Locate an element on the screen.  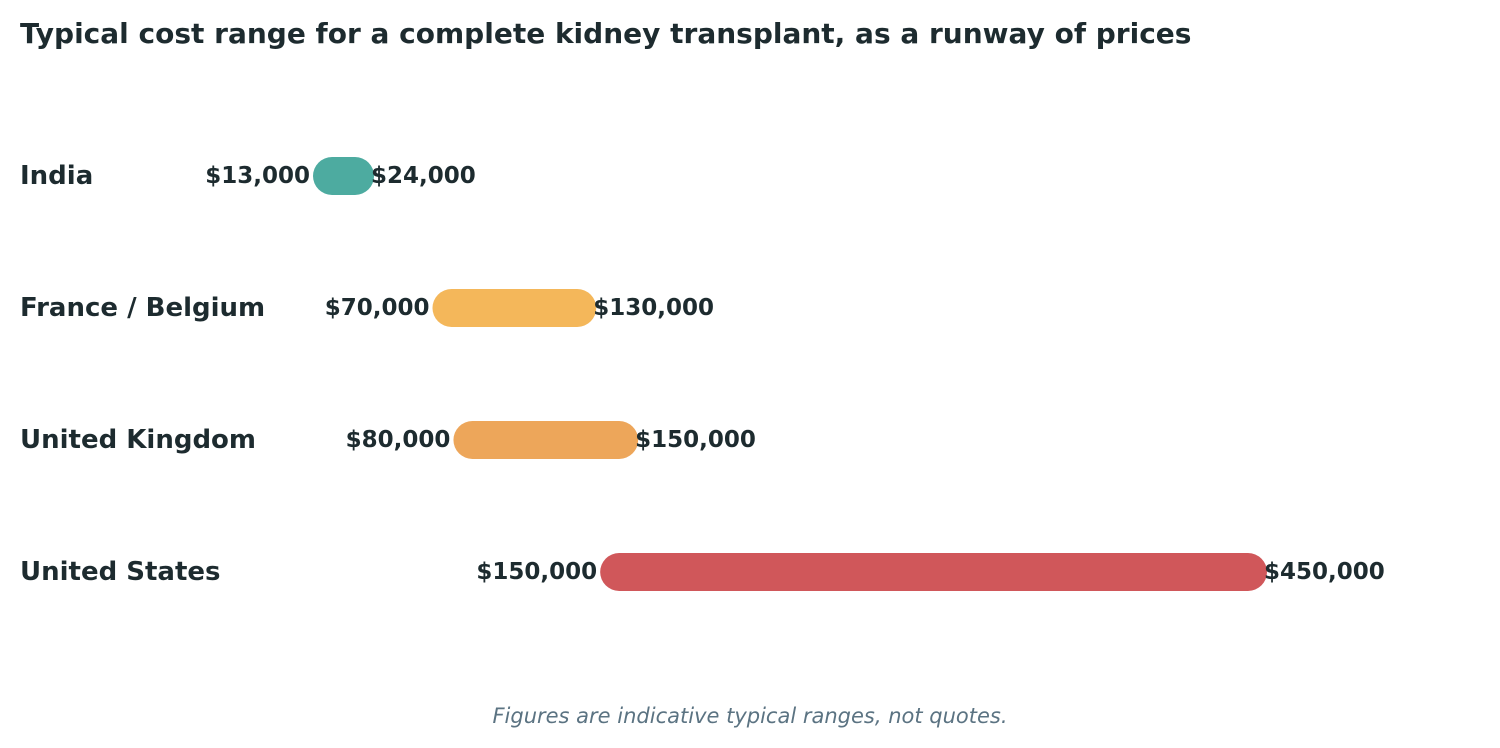
row-united-states: United States $150,000 $450,000 is located at coordinates (702, 572).